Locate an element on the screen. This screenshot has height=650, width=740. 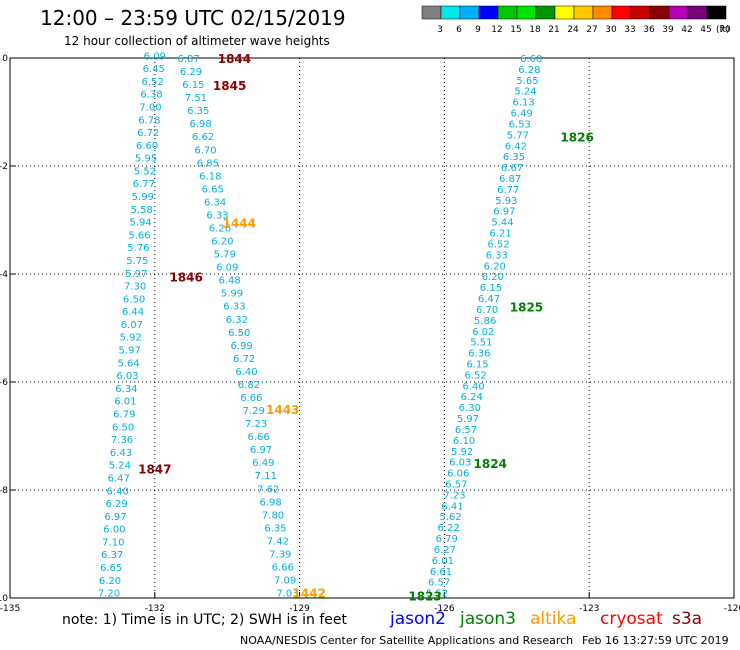
swh-value-t3: 6.21 is located at coordinates (500, 234).